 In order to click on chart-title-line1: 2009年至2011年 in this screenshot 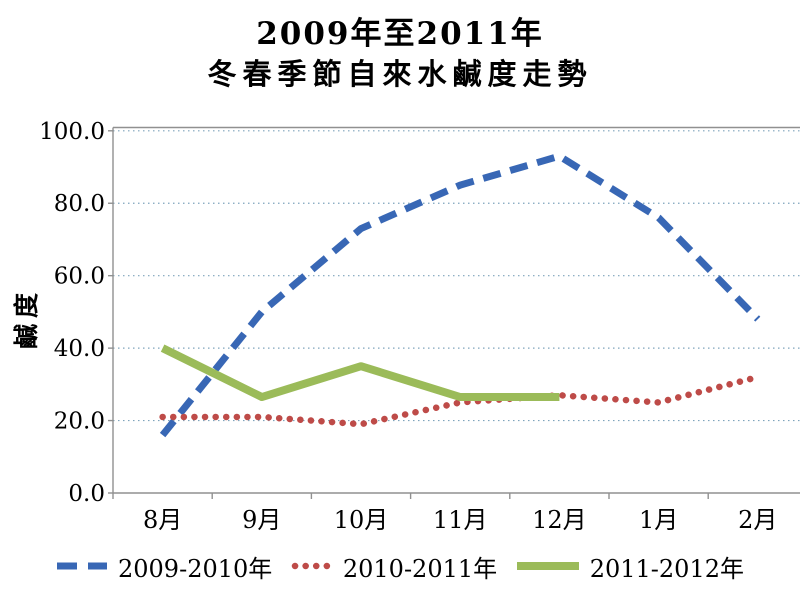, I will do `click(400, 34)`.